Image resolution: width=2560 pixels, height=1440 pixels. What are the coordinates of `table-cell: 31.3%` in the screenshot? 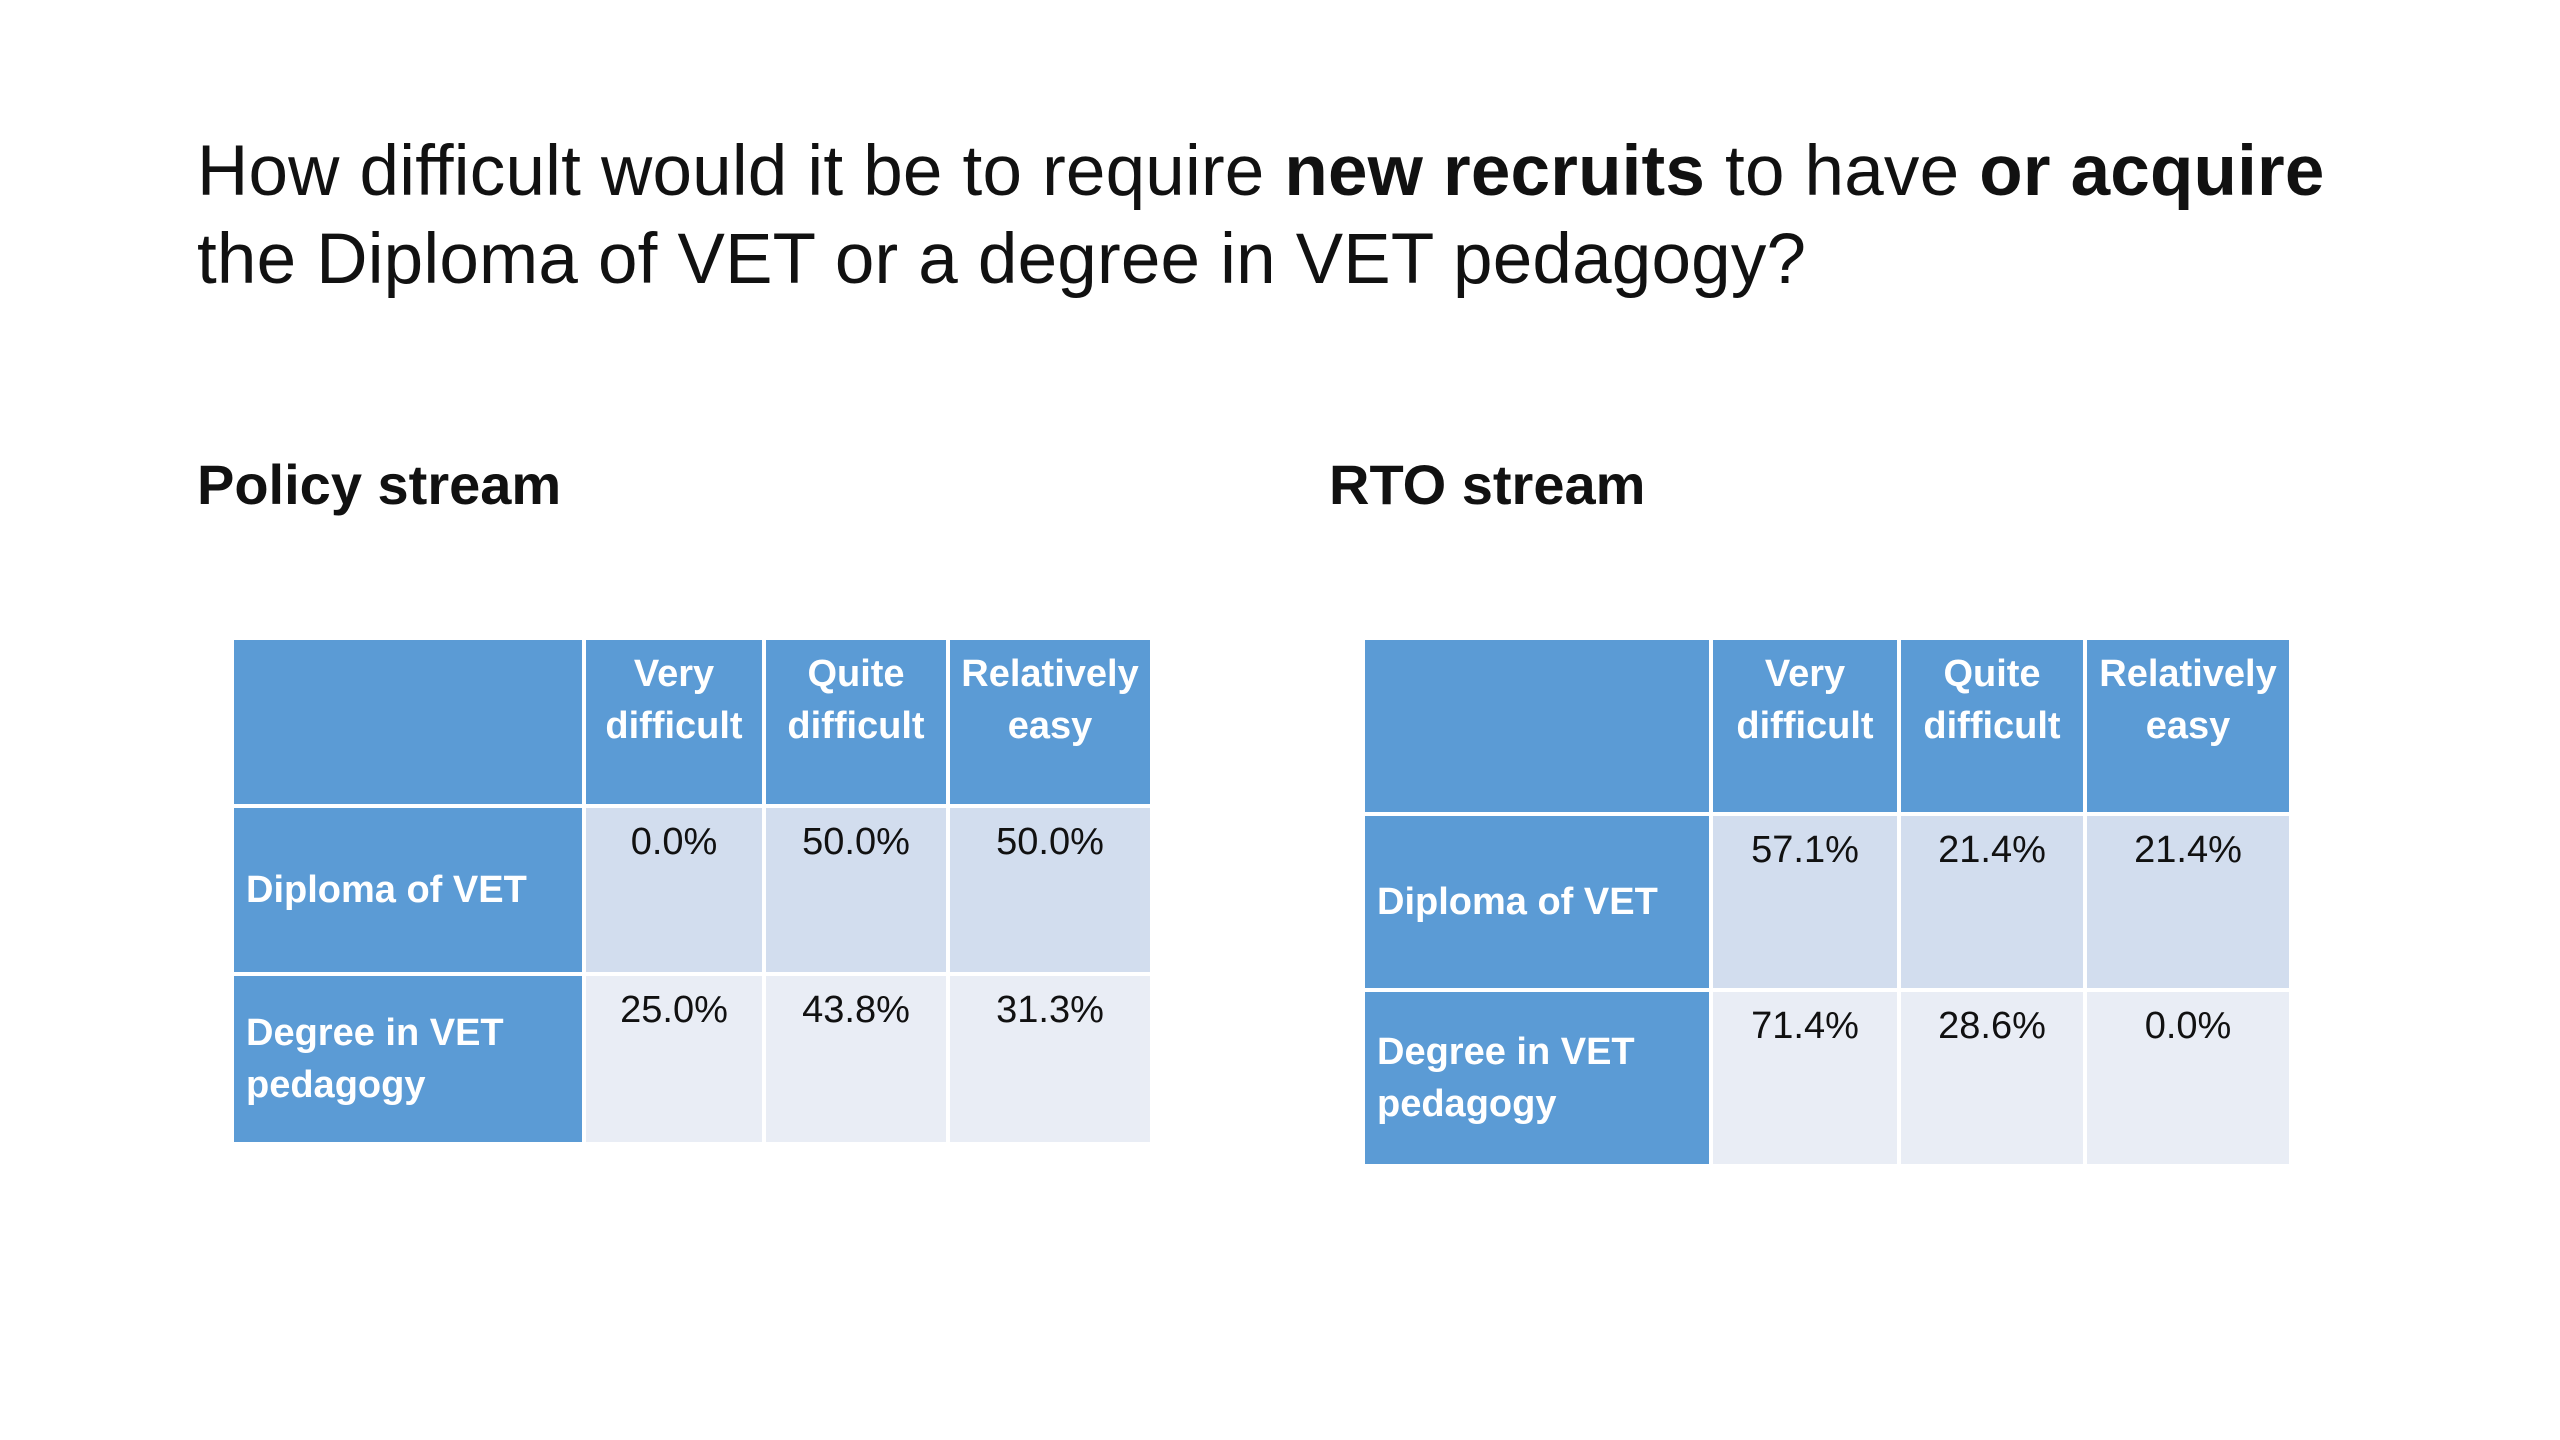 It's located at (1050, 1059).